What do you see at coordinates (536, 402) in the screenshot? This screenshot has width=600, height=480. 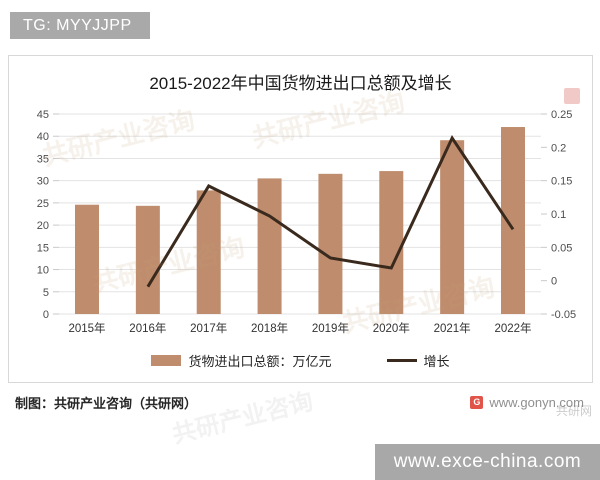 I see `gonyn-url: www.gonyn.com` at bounding box center [536, 402].